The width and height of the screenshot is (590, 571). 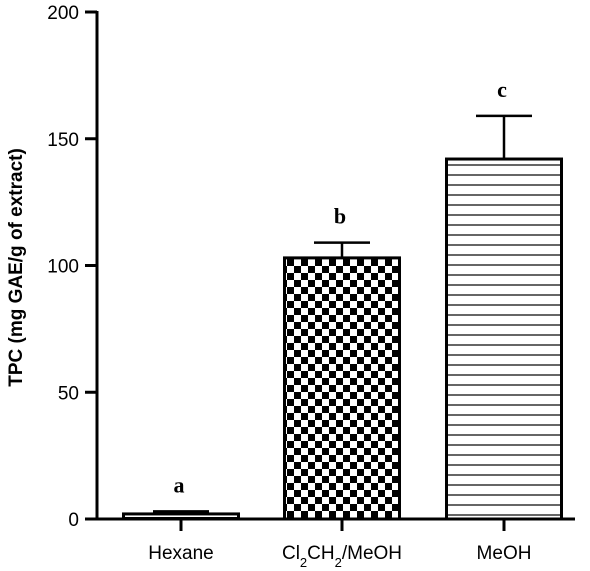 I want to click on y-tick-label: 150, so click(x=63, y=140).